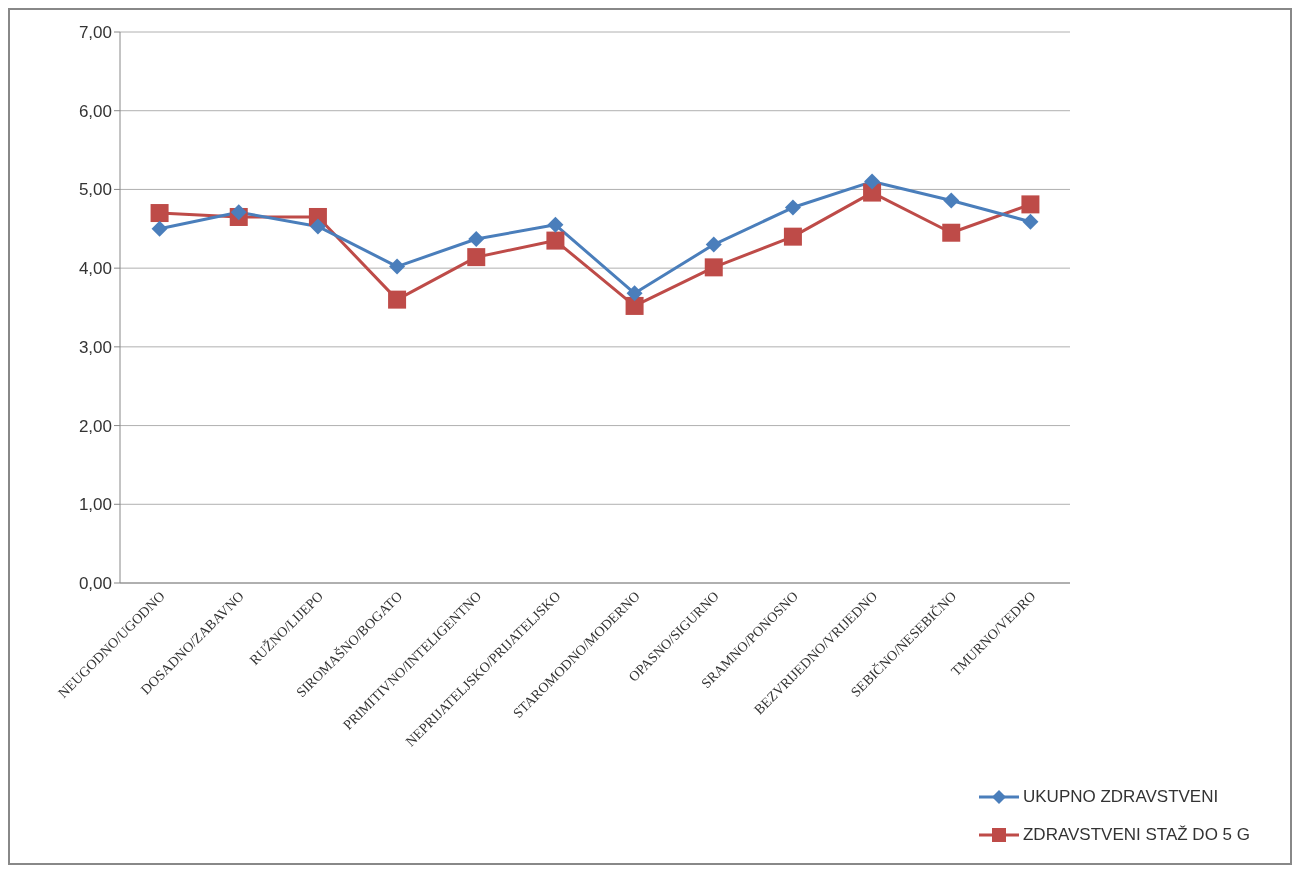 This screenshot has width=1300, height=873. What do you see at coordinates (1120, 797) in the screenshot?
I see `legend-label: UKUPNO ZDRAVSTVENI` at bounding box center [1120, 797].